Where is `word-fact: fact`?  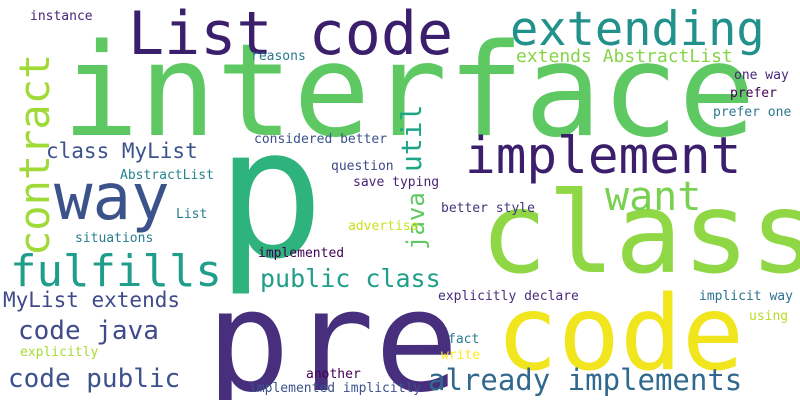
word-fact: fact is located at coordinates (464, 339).